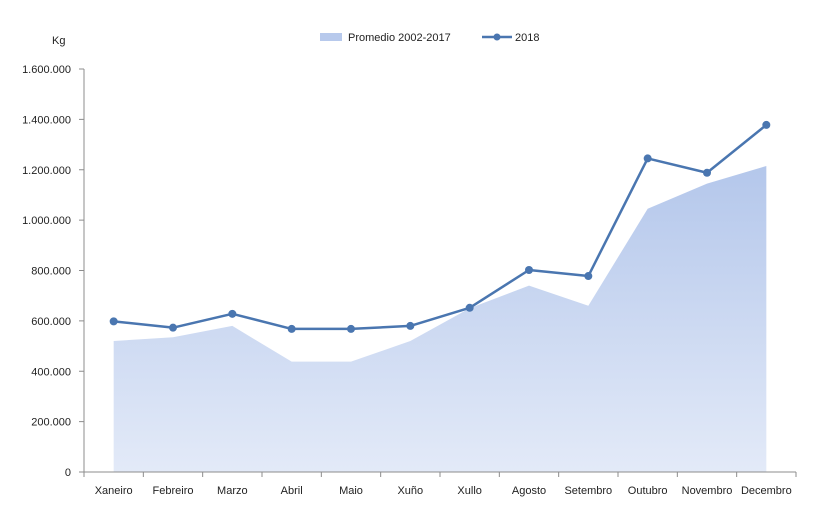 The image size is (813, 514). I want to click on x-tick-label: Maio, so click(351, 491).